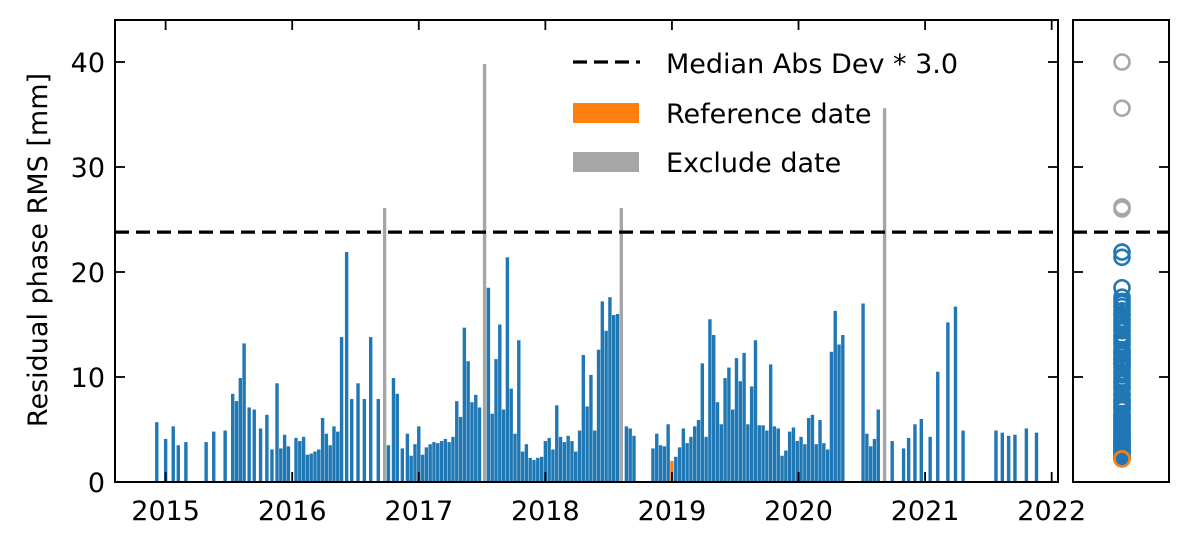 The width and height of the screenshot is (1190, 545). I want to click on side-exclude-point, so click(1122, 209).